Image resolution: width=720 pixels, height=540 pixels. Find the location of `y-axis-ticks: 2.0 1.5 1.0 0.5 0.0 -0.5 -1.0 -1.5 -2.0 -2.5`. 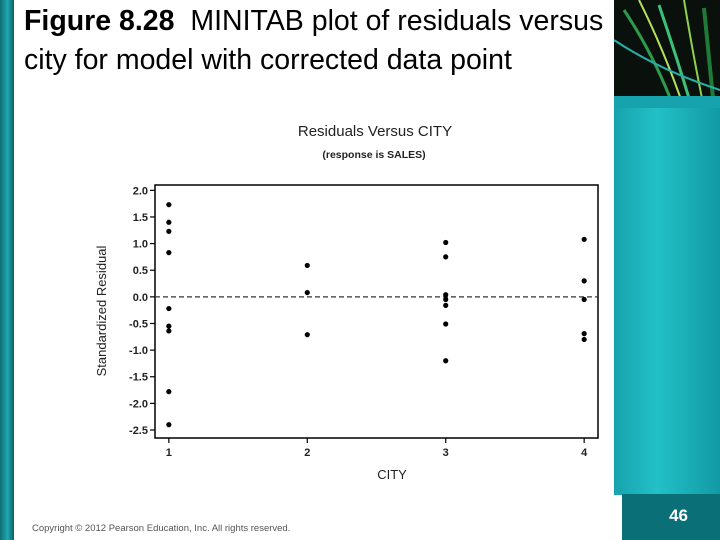

y-axis-ticks: 2.0 1.5 1.0 0.5 0.0 -0.5 -1.0 -1.5 -2.0 -2.5 is located at coordinates (142, 311).